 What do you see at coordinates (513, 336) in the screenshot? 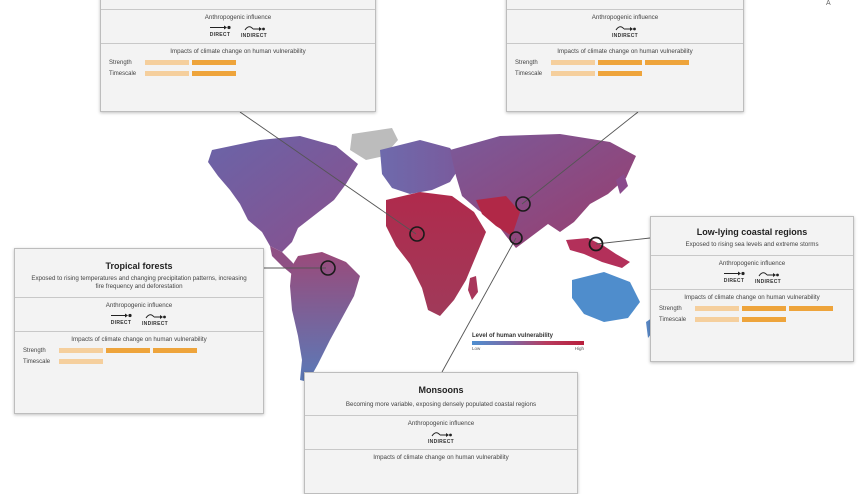
I see `legend-title: Level of human vulnerability` at bounding box center [513, 336].